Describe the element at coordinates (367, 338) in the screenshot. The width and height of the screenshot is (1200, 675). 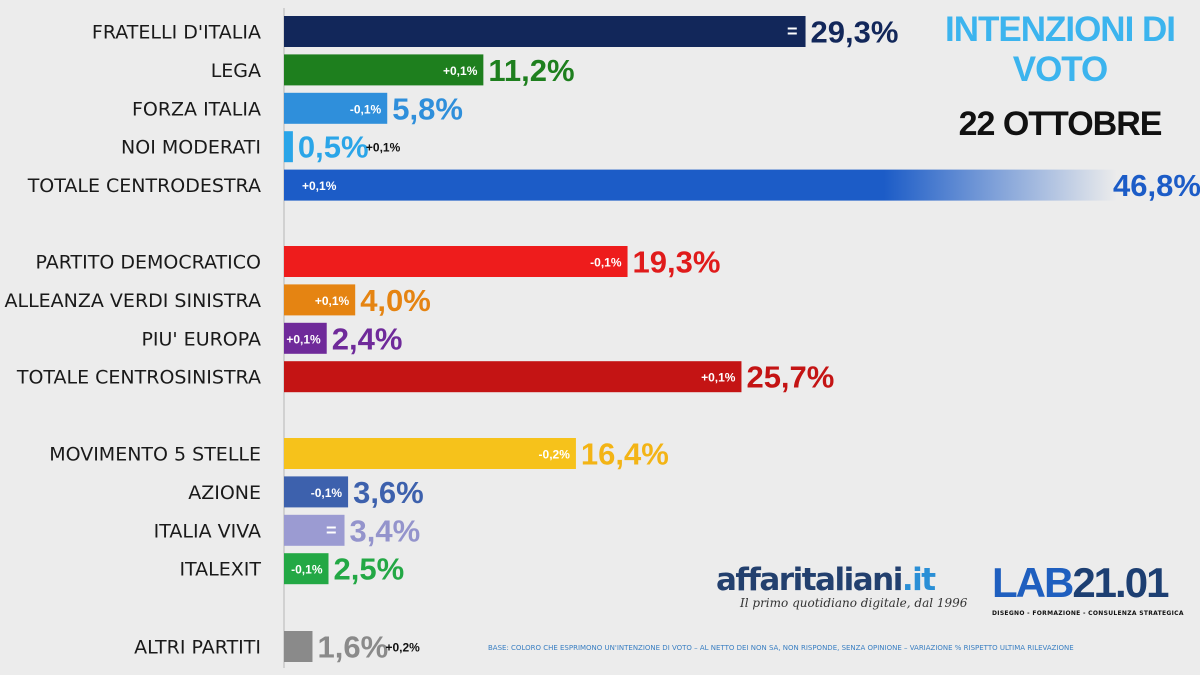
I see `value-label: 2,4%` at that location.